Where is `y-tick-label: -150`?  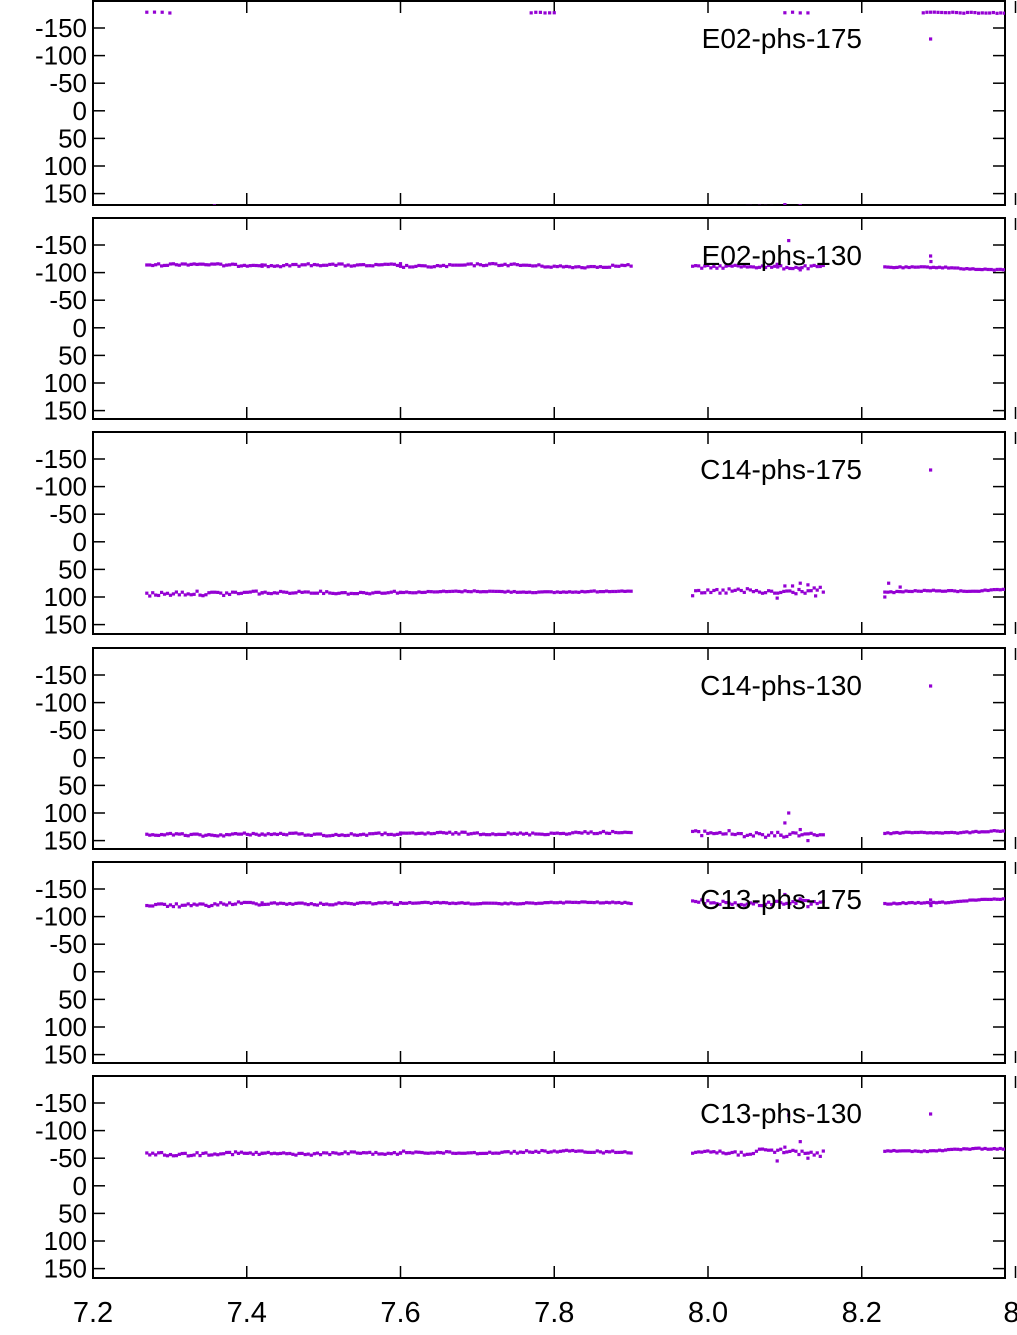
y-tick-label: -150 is located at coordinates (61, 889).